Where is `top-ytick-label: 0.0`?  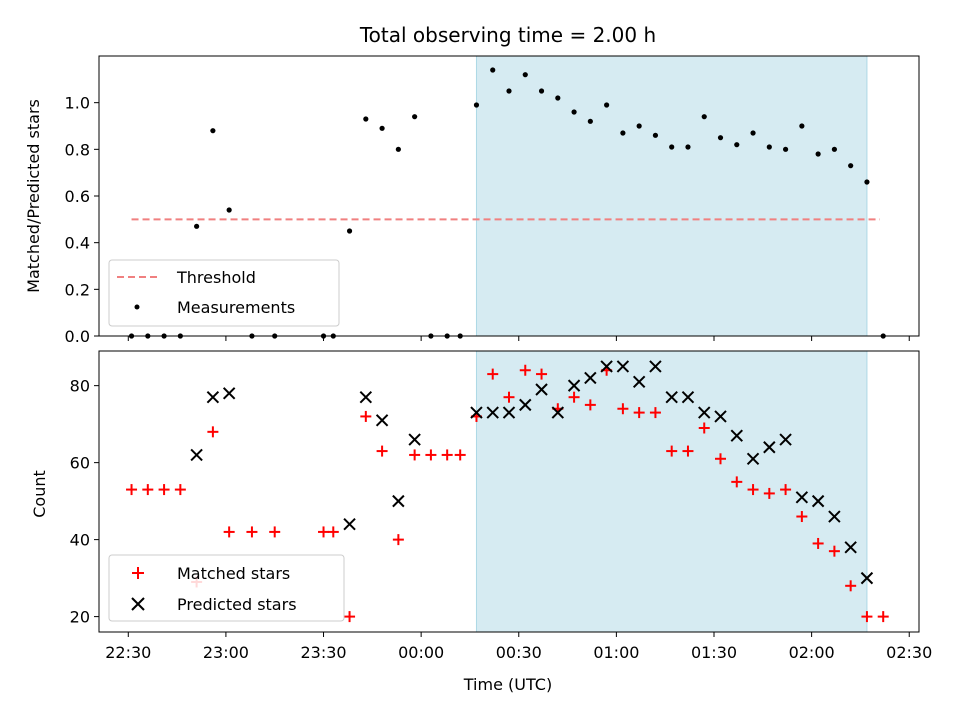 top-ytick-label: 0.0 is located at coordinates (77, 336).